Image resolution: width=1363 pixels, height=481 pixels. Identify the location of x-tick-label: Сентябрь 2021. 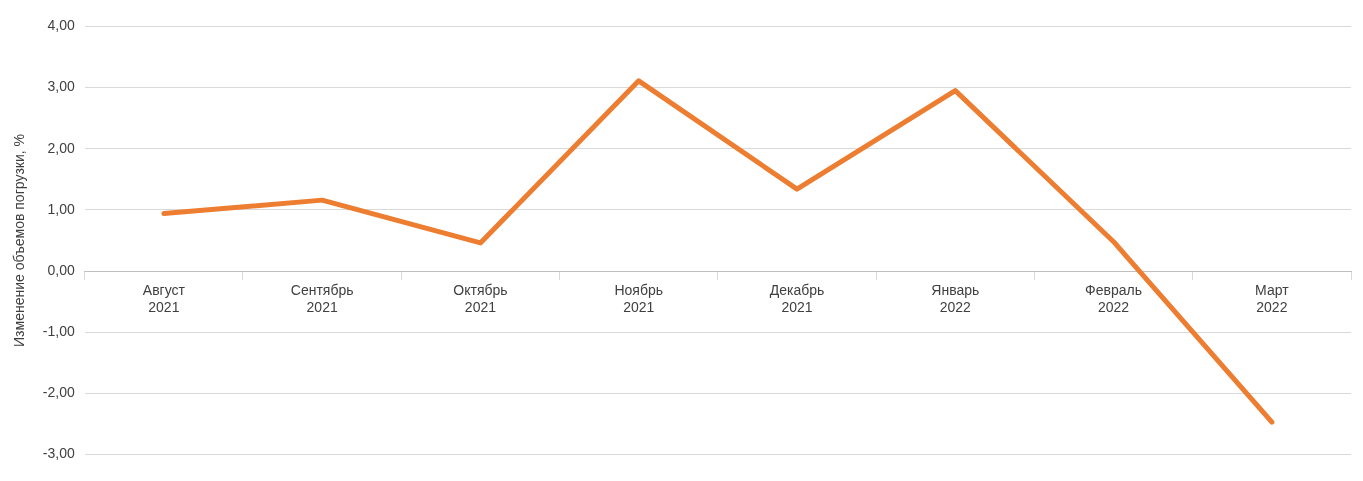
(322, 299).